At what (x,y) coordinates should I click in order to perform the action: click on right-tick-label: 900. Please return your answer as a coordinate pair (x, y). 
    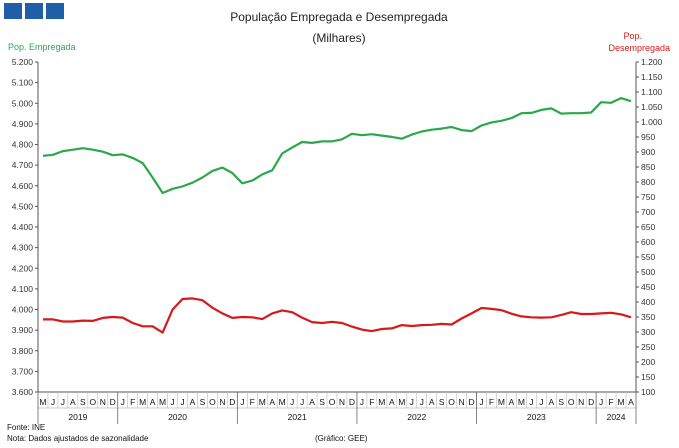
    Looking at the image, I should click on (648, 152).